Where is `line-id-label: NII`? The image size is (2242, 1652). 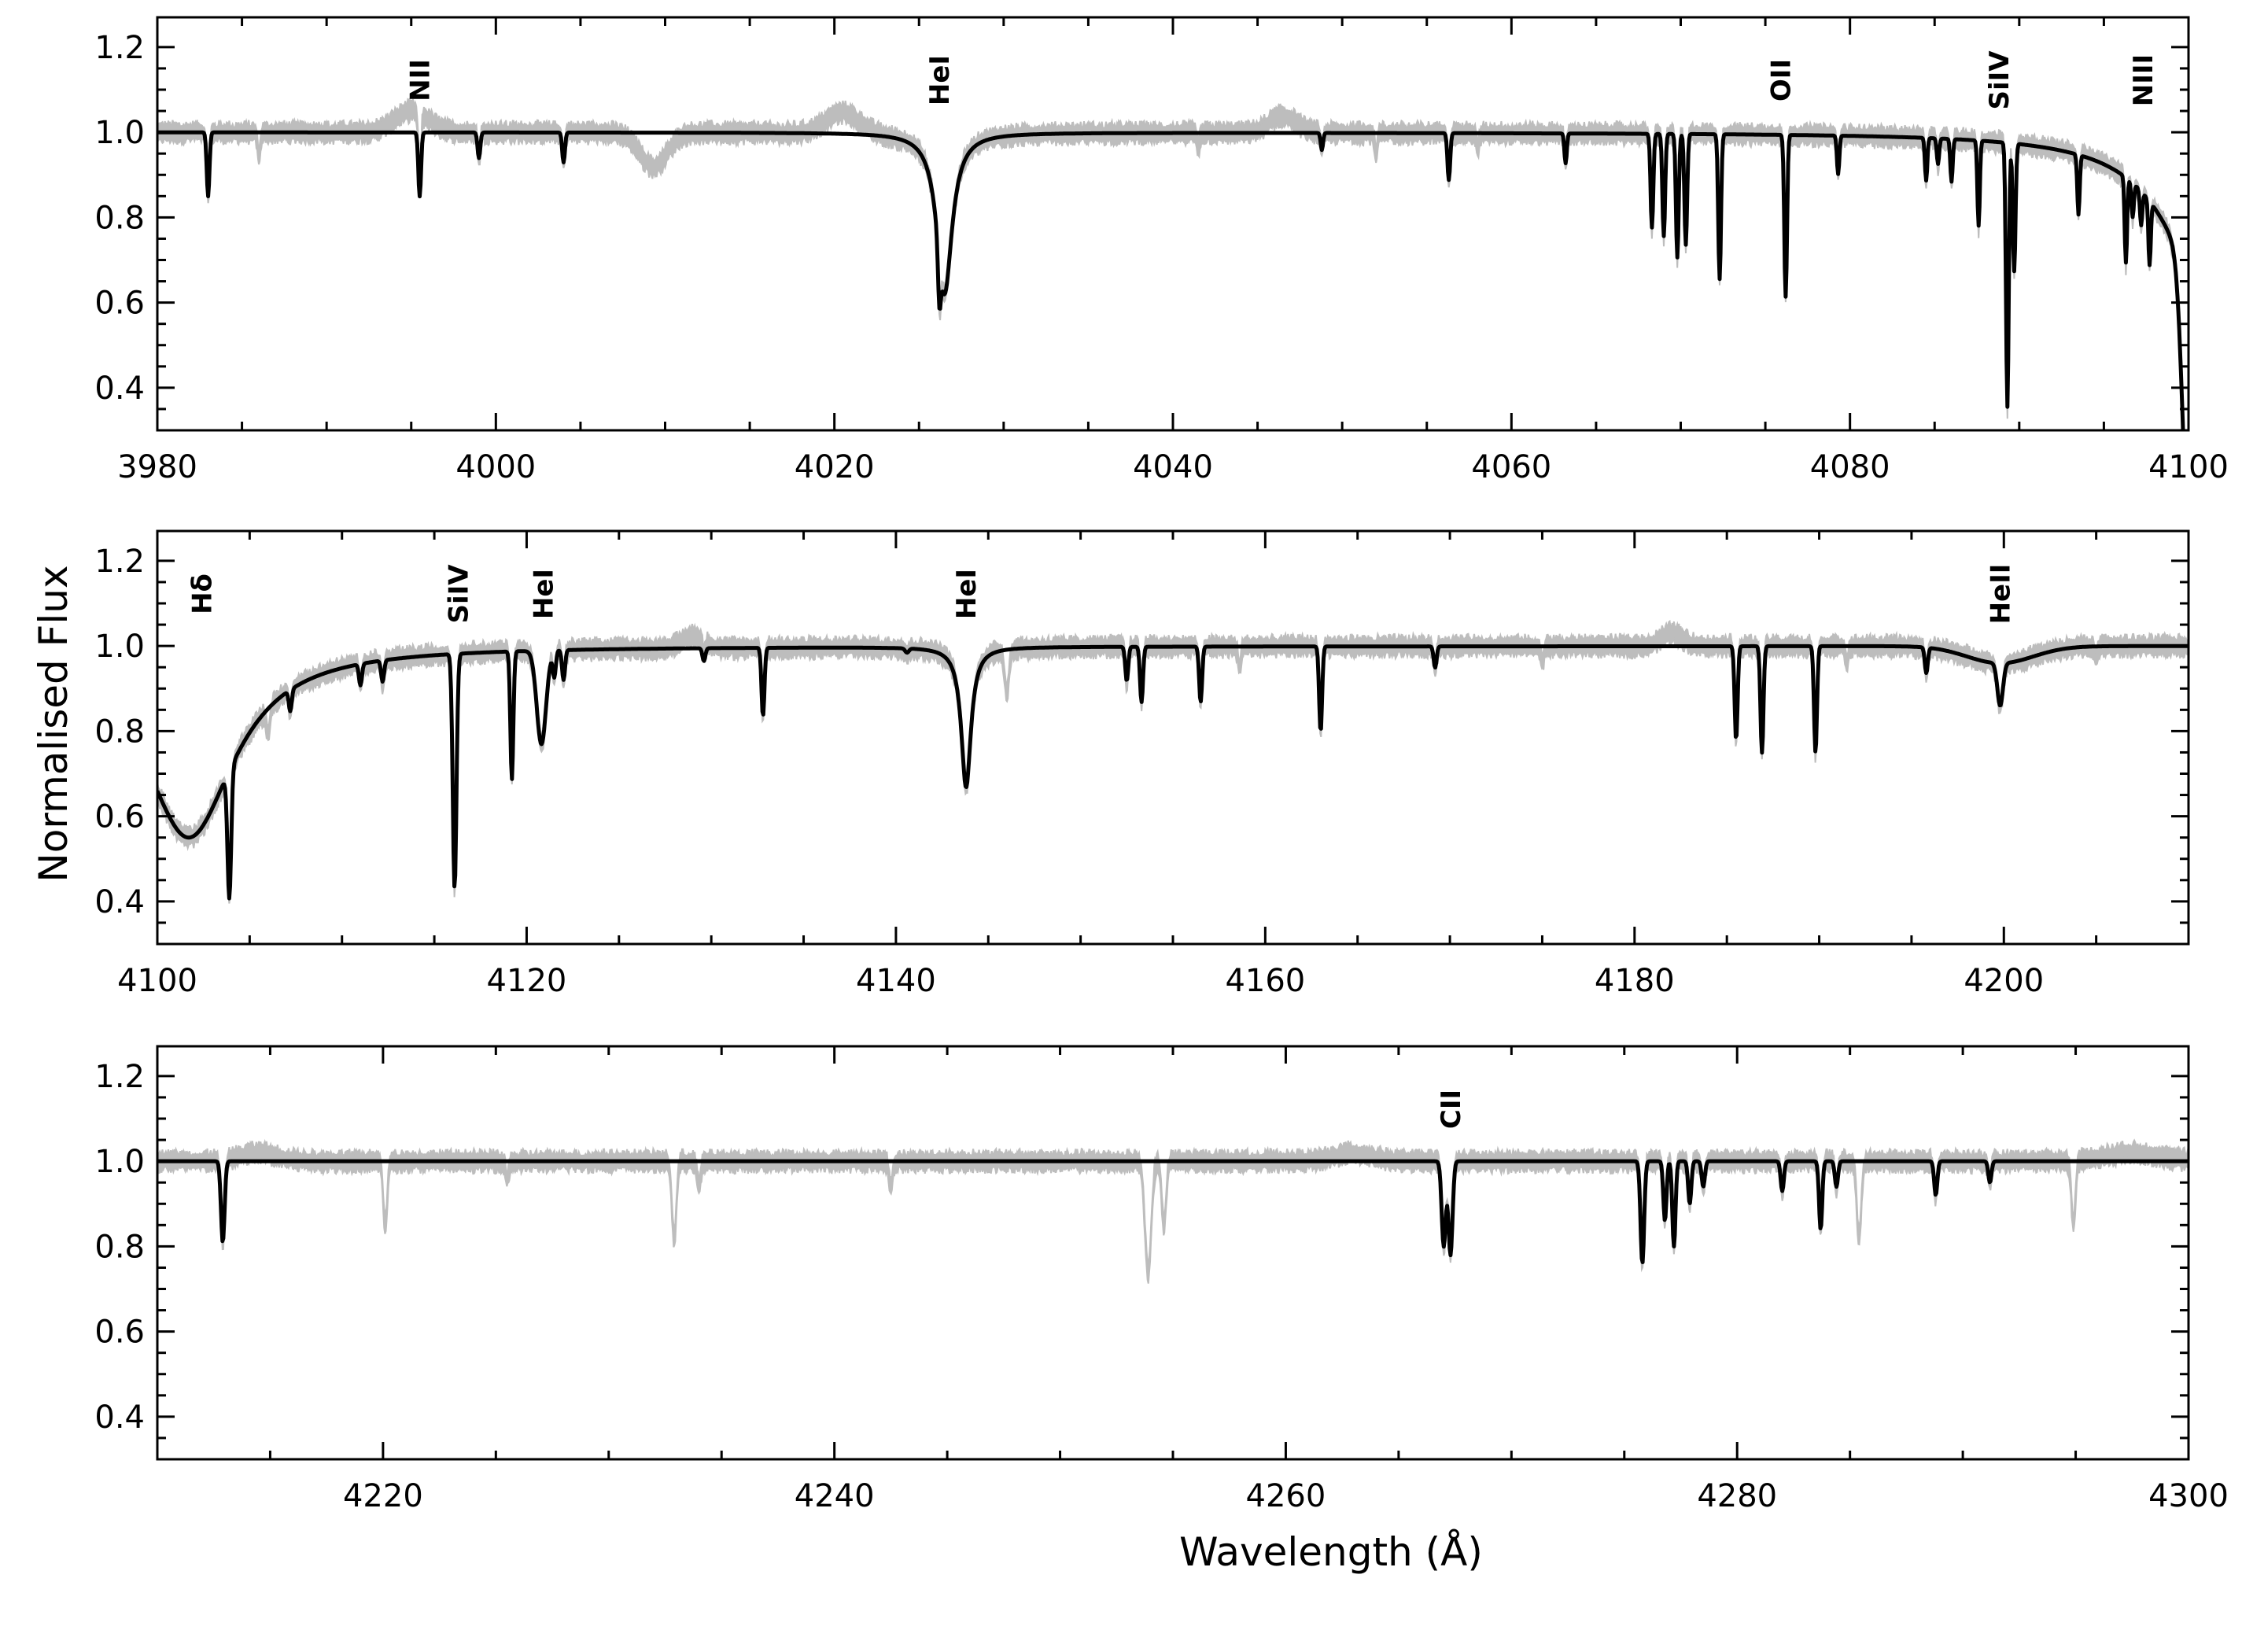
line-id-label: NII is located at coordinates (421, 80).